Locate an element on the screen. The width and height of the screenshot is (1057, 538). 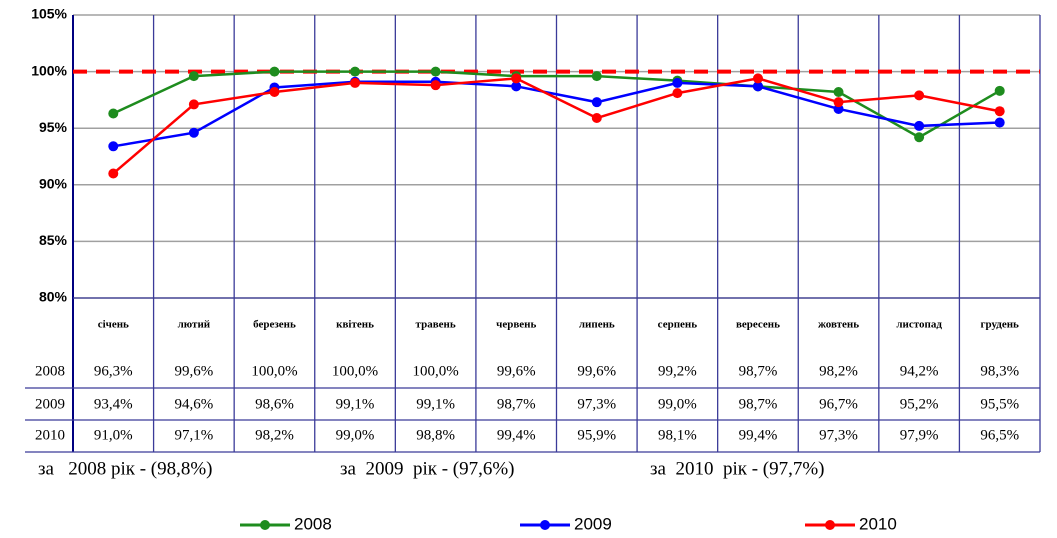
annotation: за 2009 рік - (97,6%) is located at coordinates (427, 468).